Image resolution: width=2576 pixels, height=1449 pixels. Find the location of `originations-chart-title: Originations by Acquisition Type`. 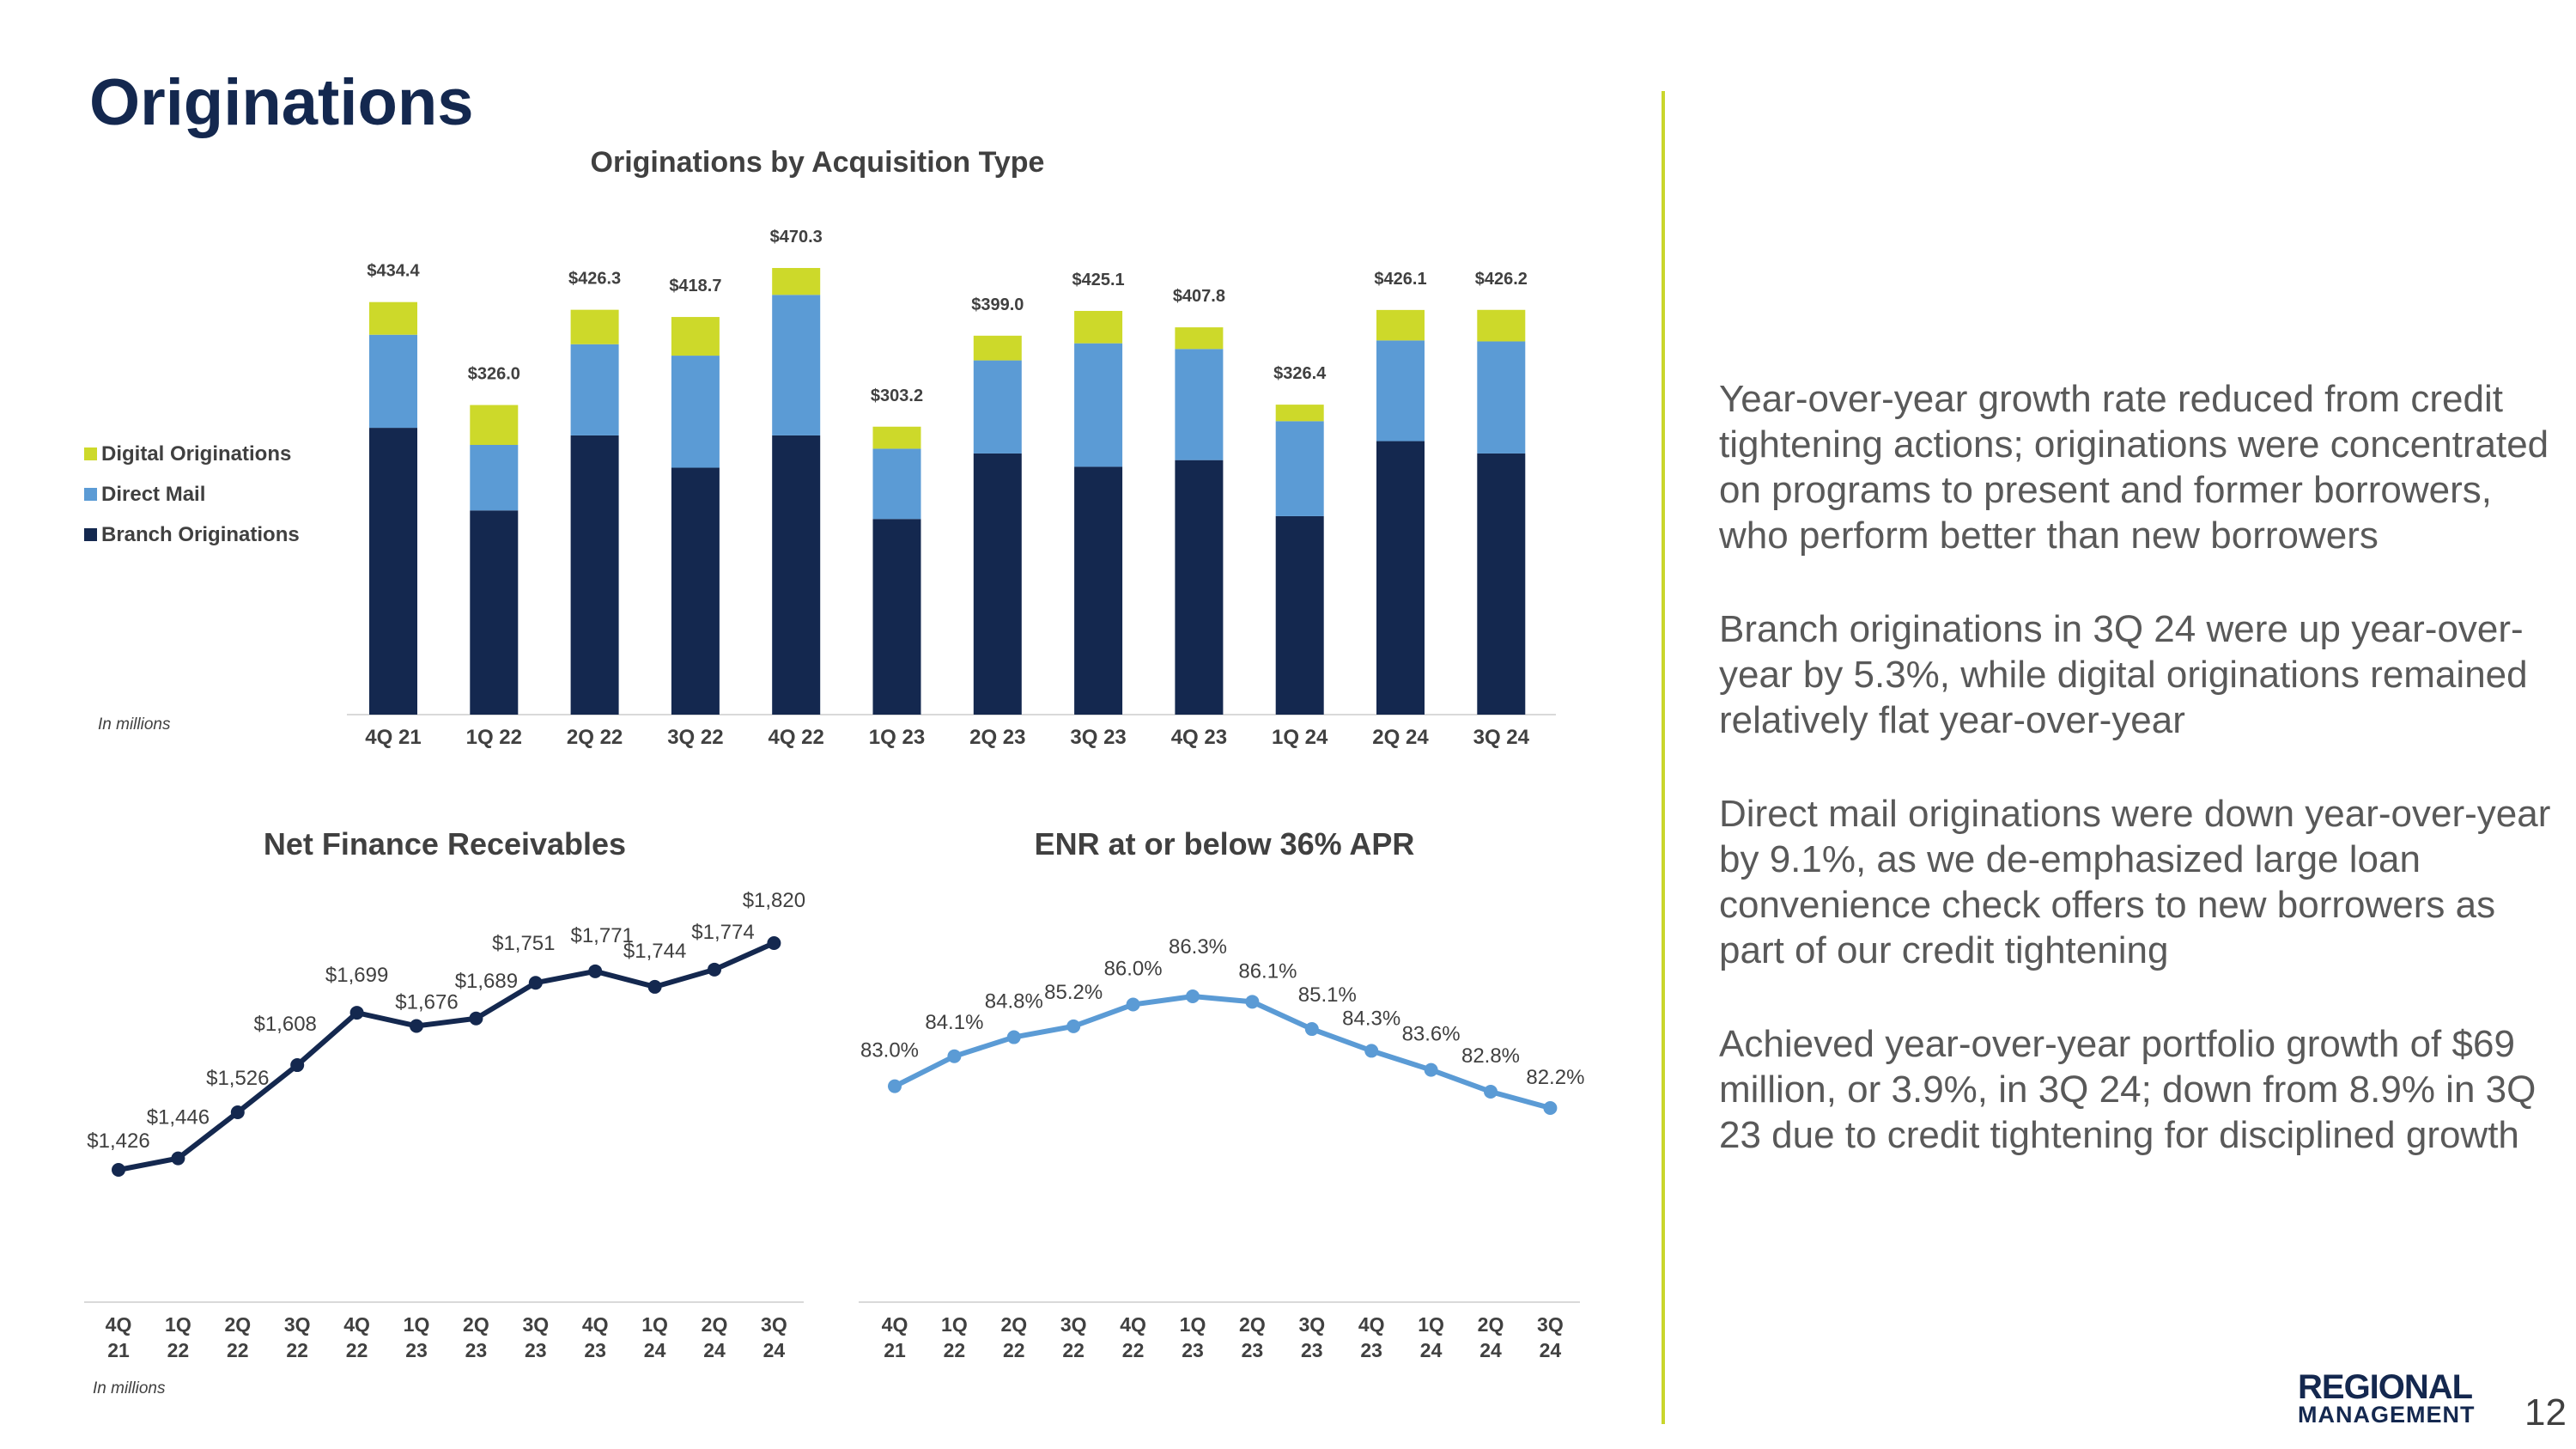

originations-chart-title: Originations by Acquisition Type is located at coordinates (817, 162).